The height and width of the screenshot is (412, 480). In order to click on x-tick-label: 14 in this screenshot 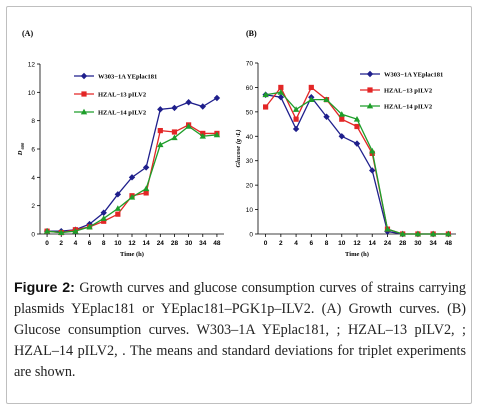, I will do `click(373, 243)`.